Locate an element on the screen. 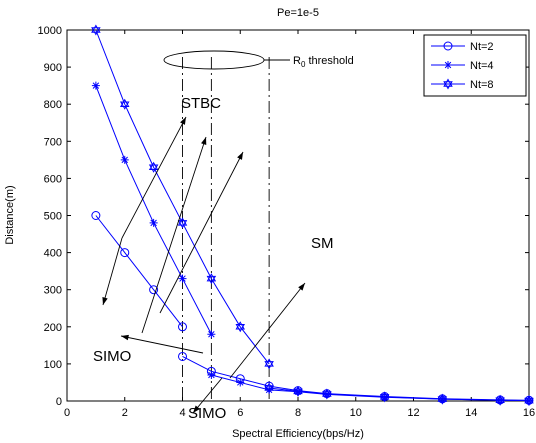 This screenshot has width=536, height=443. x-tick-label: 14 is located at coordinates (471, 413).